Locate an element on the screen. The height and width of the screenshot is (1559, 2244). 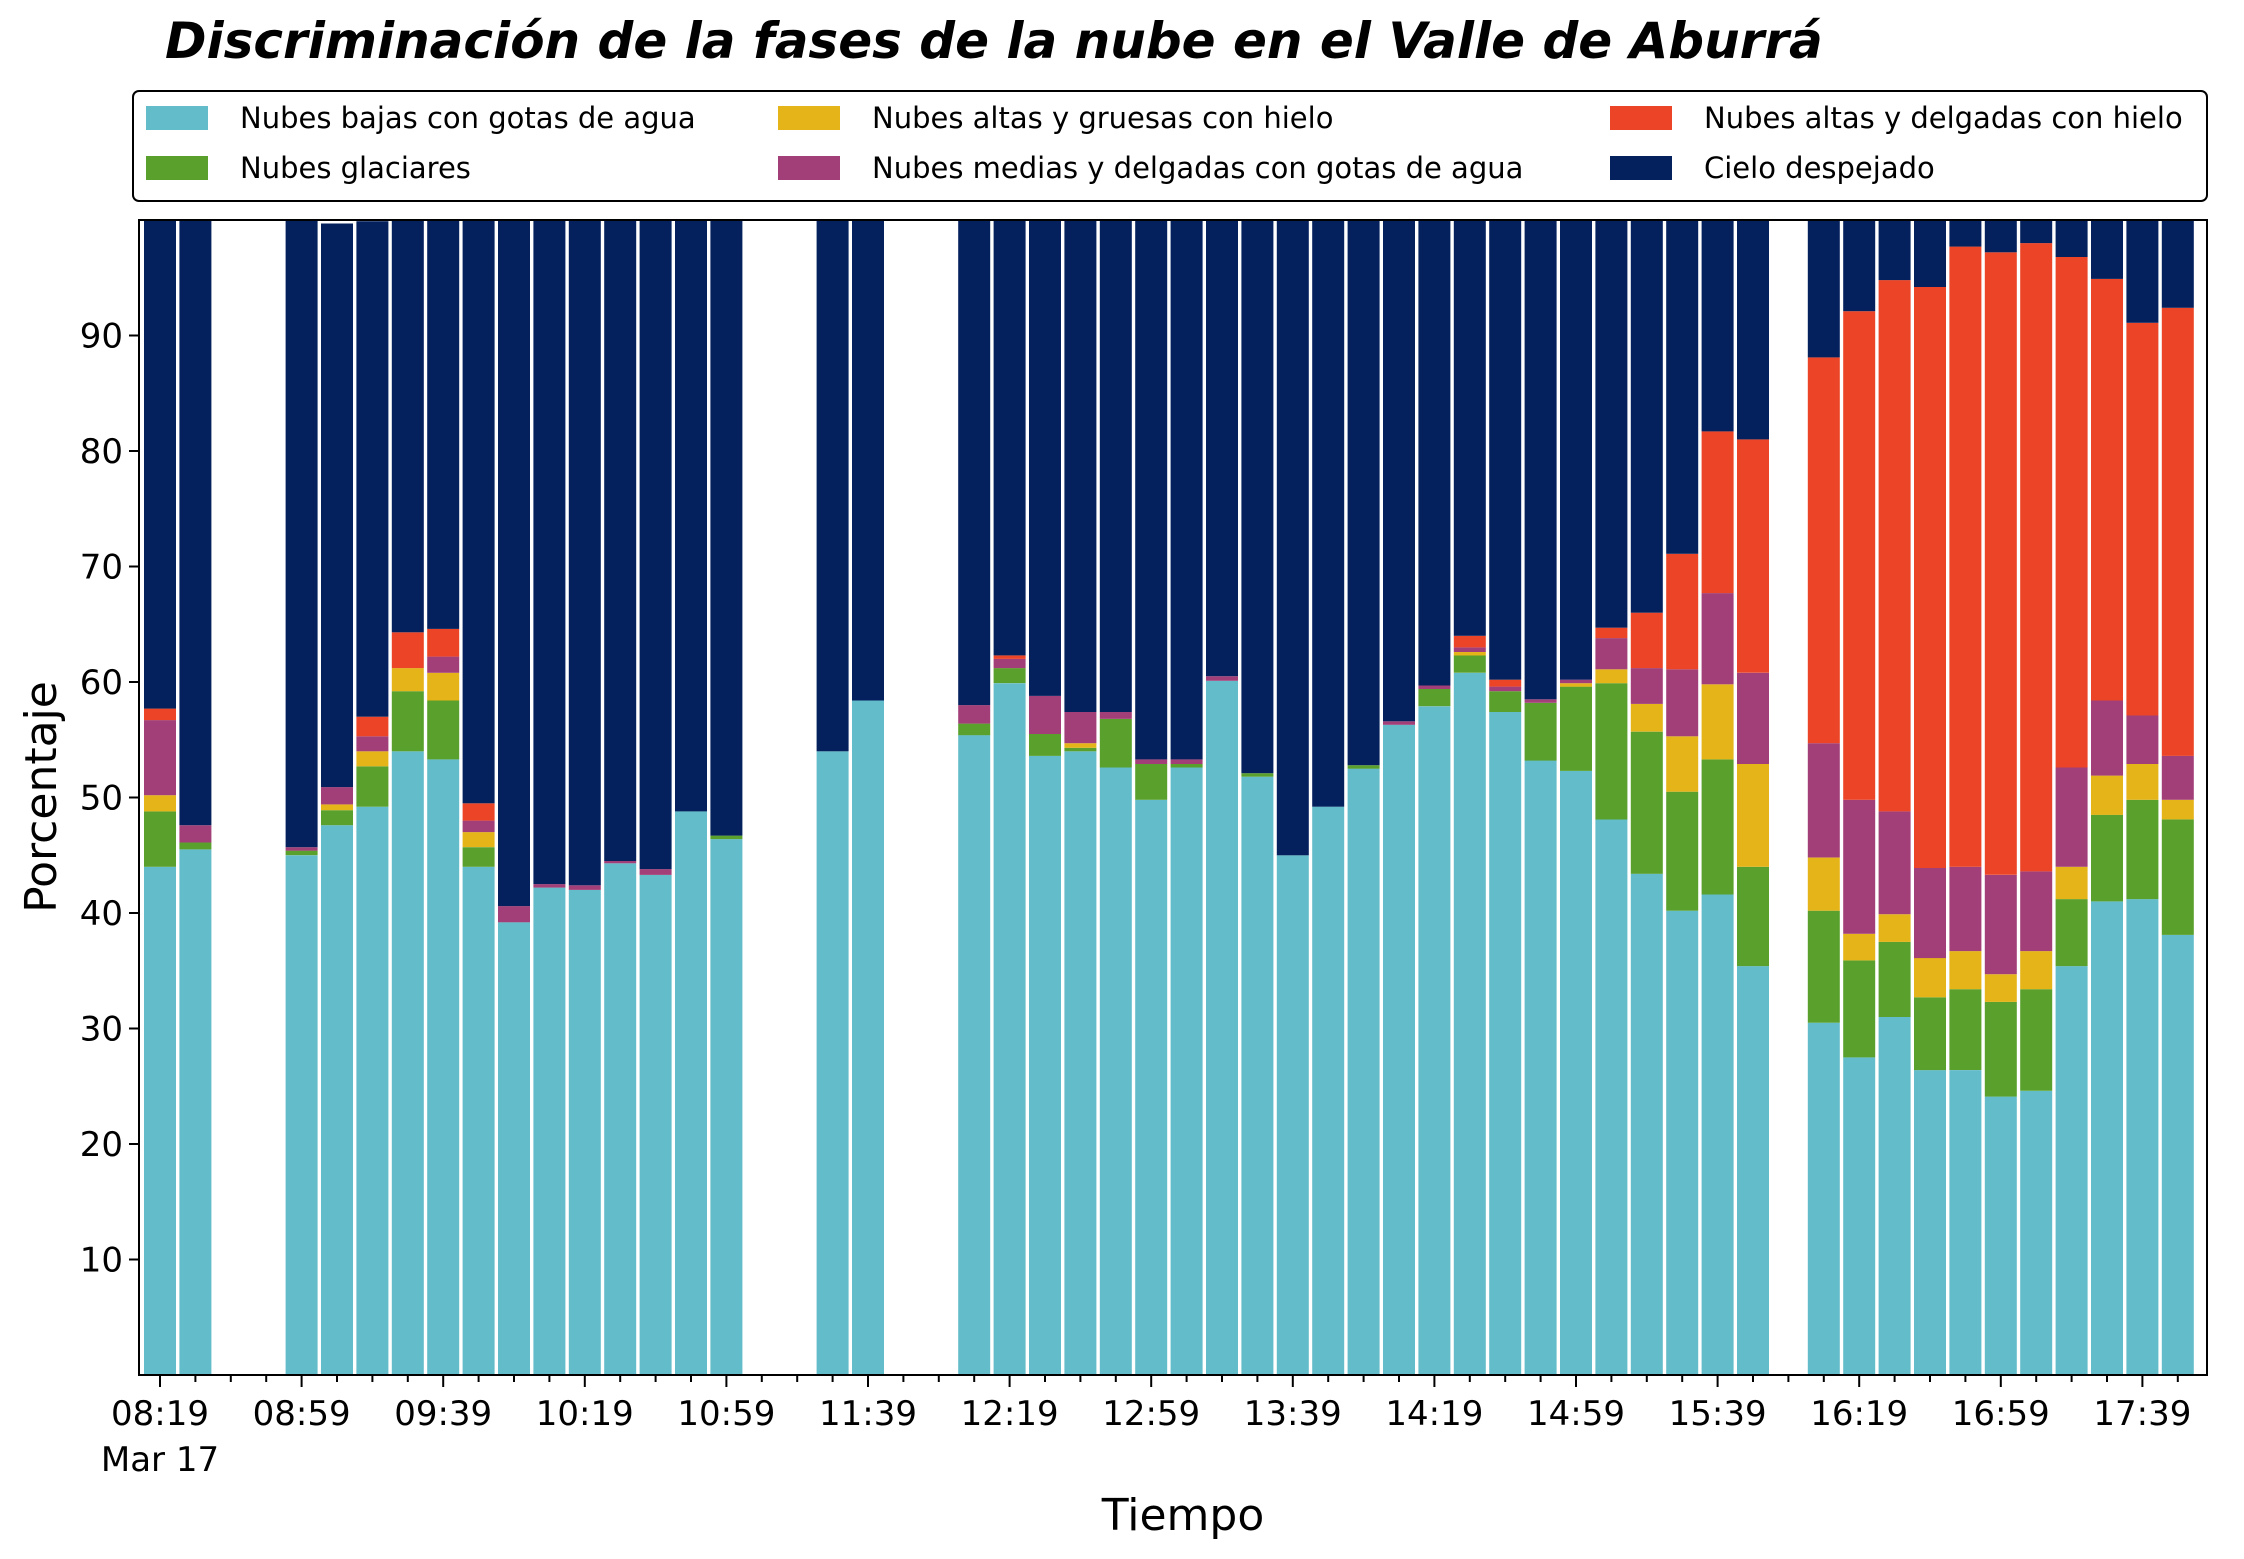
x-tick-label: 16:59 is located at coordinates (2001, 1414).